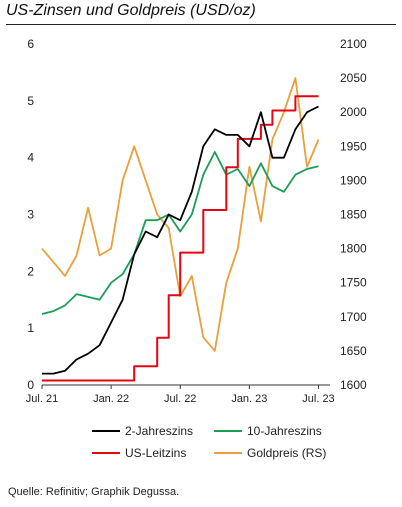  Describe the element at coordinates (353, 112) in the screenshot. I see `y-right-tick-label: 2000` at that location.